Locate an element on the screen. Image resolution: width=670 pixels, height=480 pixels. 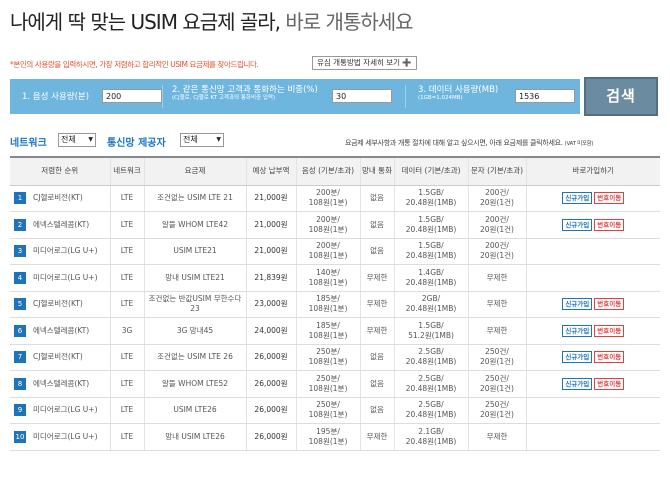
plan-cell: 조건없는 USIM LTE 26 is located at coordinates (194, 357).